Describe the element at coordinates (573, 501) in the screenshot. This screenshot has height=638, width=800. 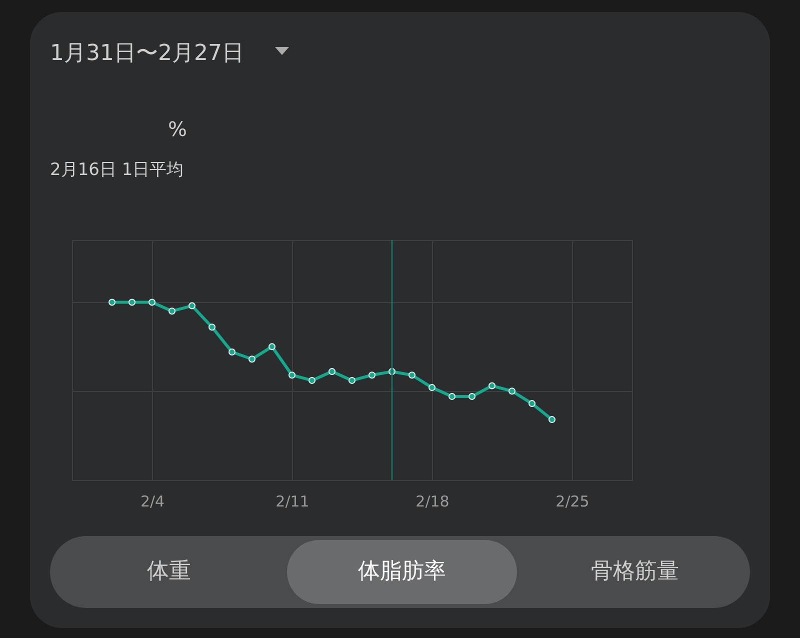
I see `x-tick-label: 2/25` at that location.